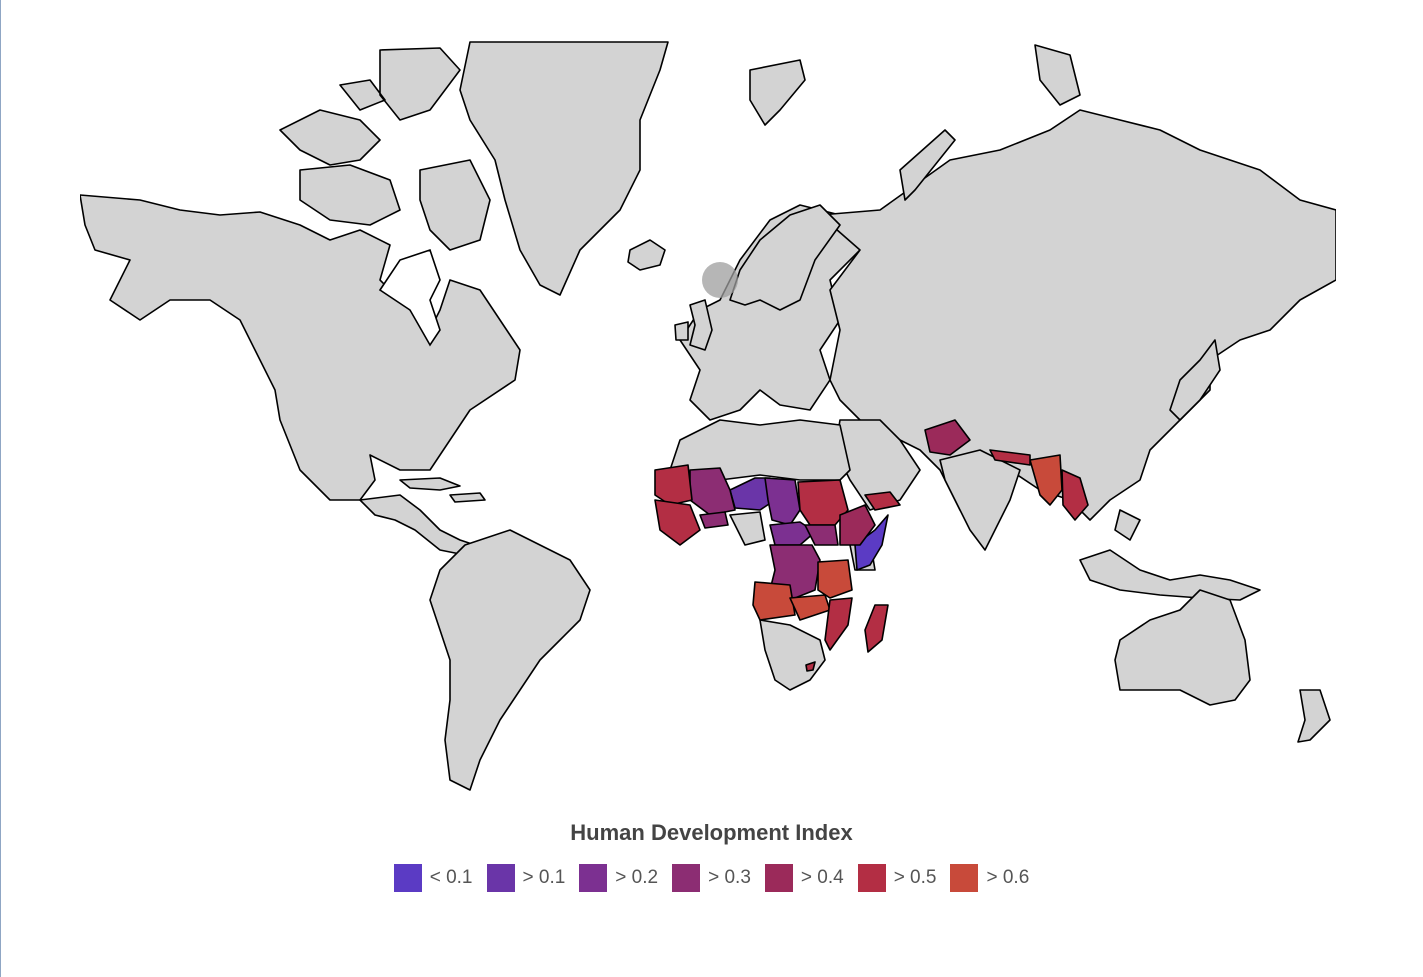 The image size is (1423, 977). What do you see at coordinates (792, 533) in the screenshot?
I see `central-african-republic` at bounding box center [792, 533].